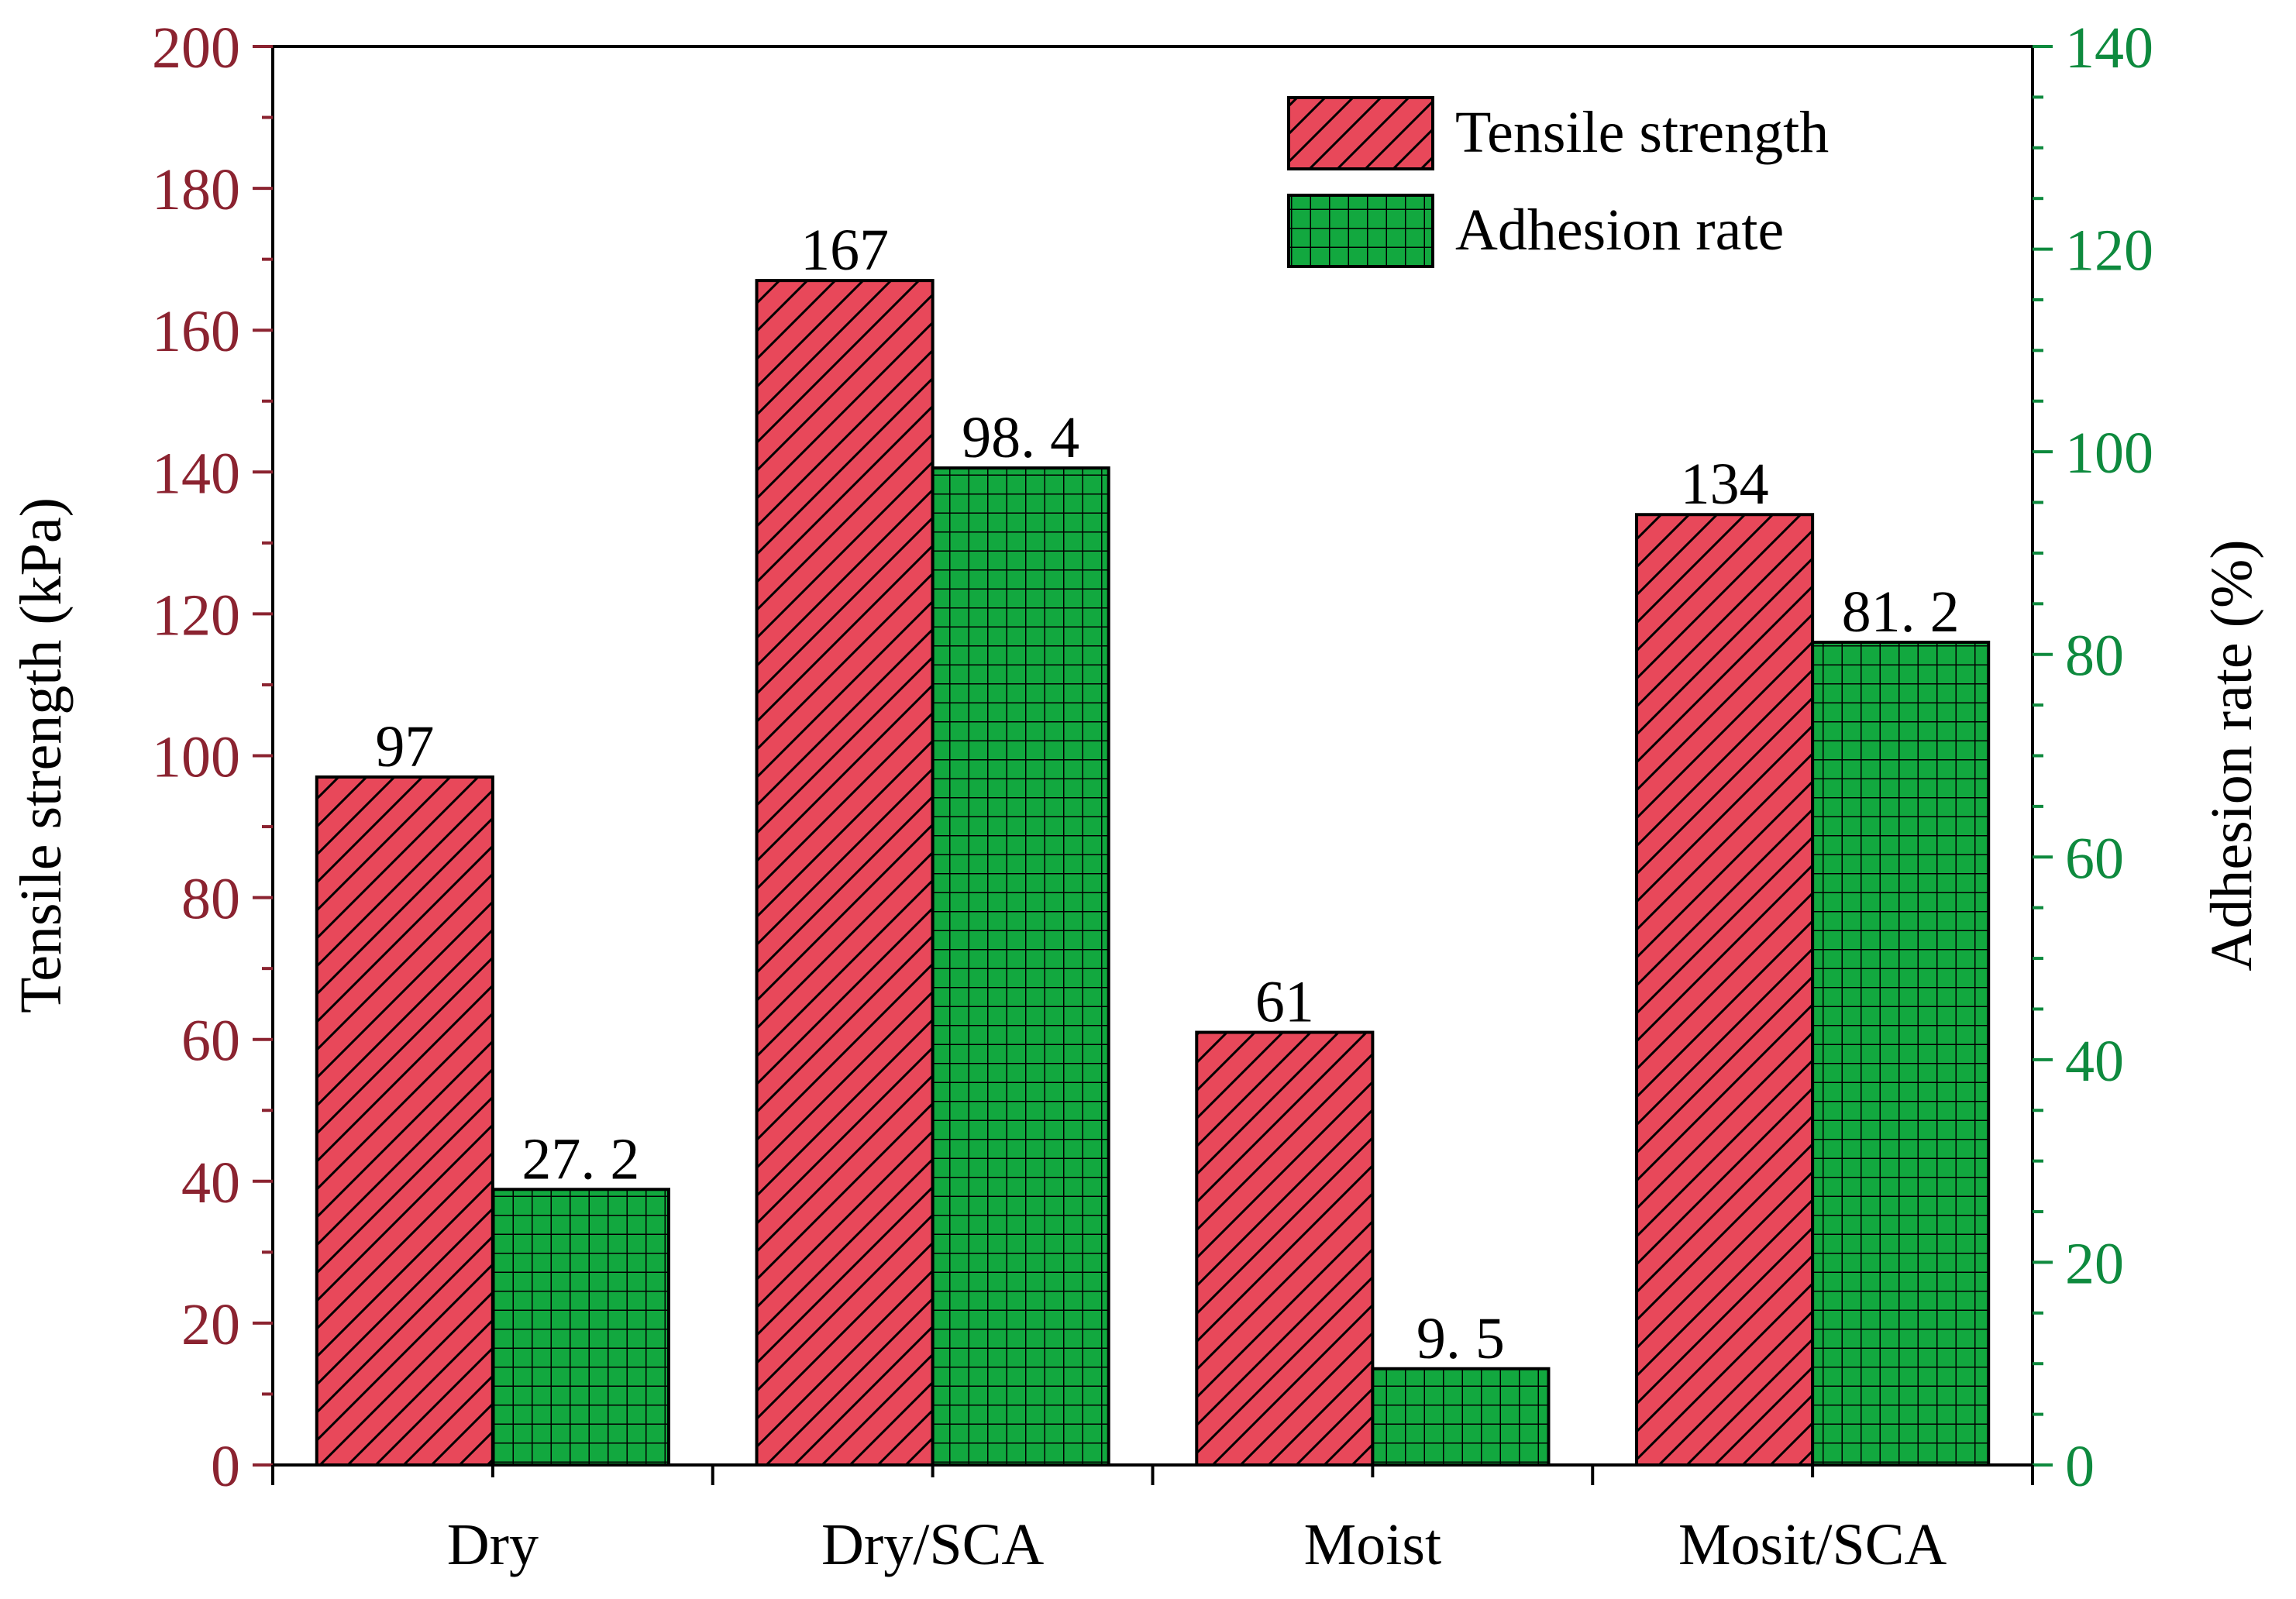 This screenshot has width=2296, height=1599. I want to click on right-tick-label: 120, so click(2109, 251).